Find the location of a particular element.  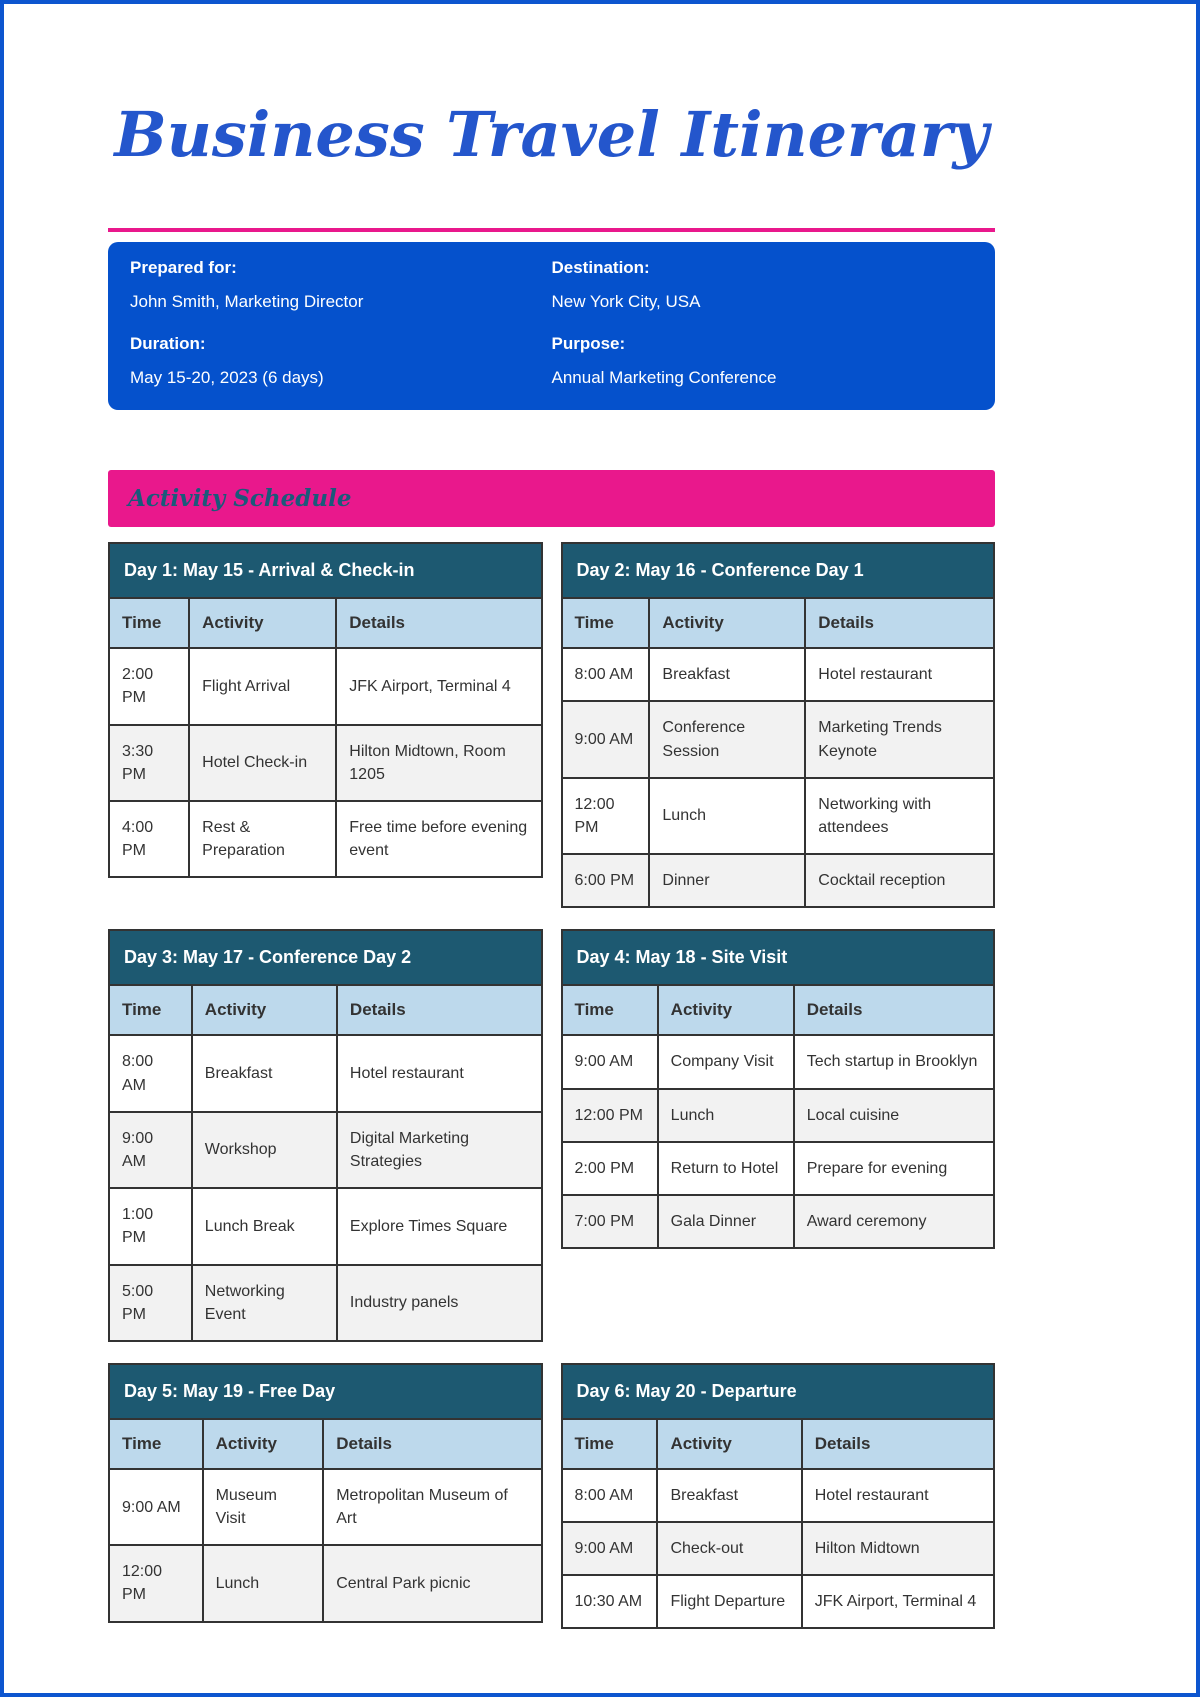

cell-details: Explore Times Square is located at coordinates (439, 1226).